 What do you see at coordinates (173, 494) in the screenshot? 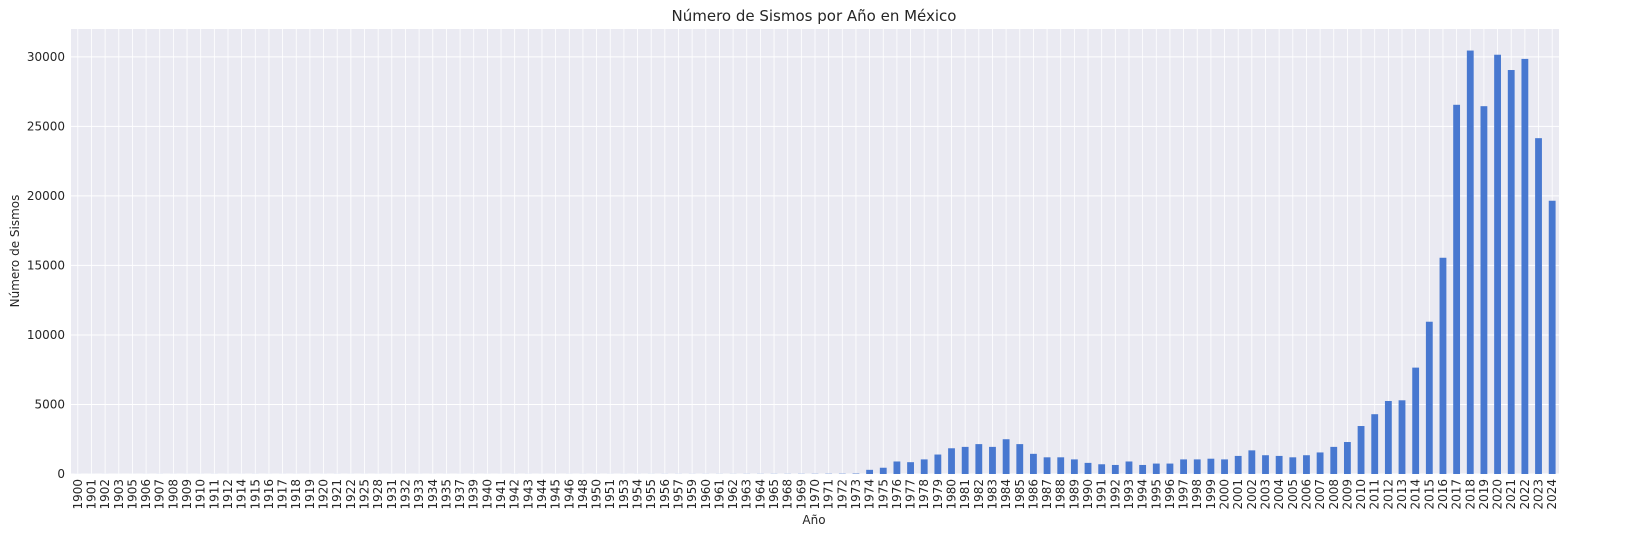
I see `x-tick-label: 1908` at bounding box center [173, 494].